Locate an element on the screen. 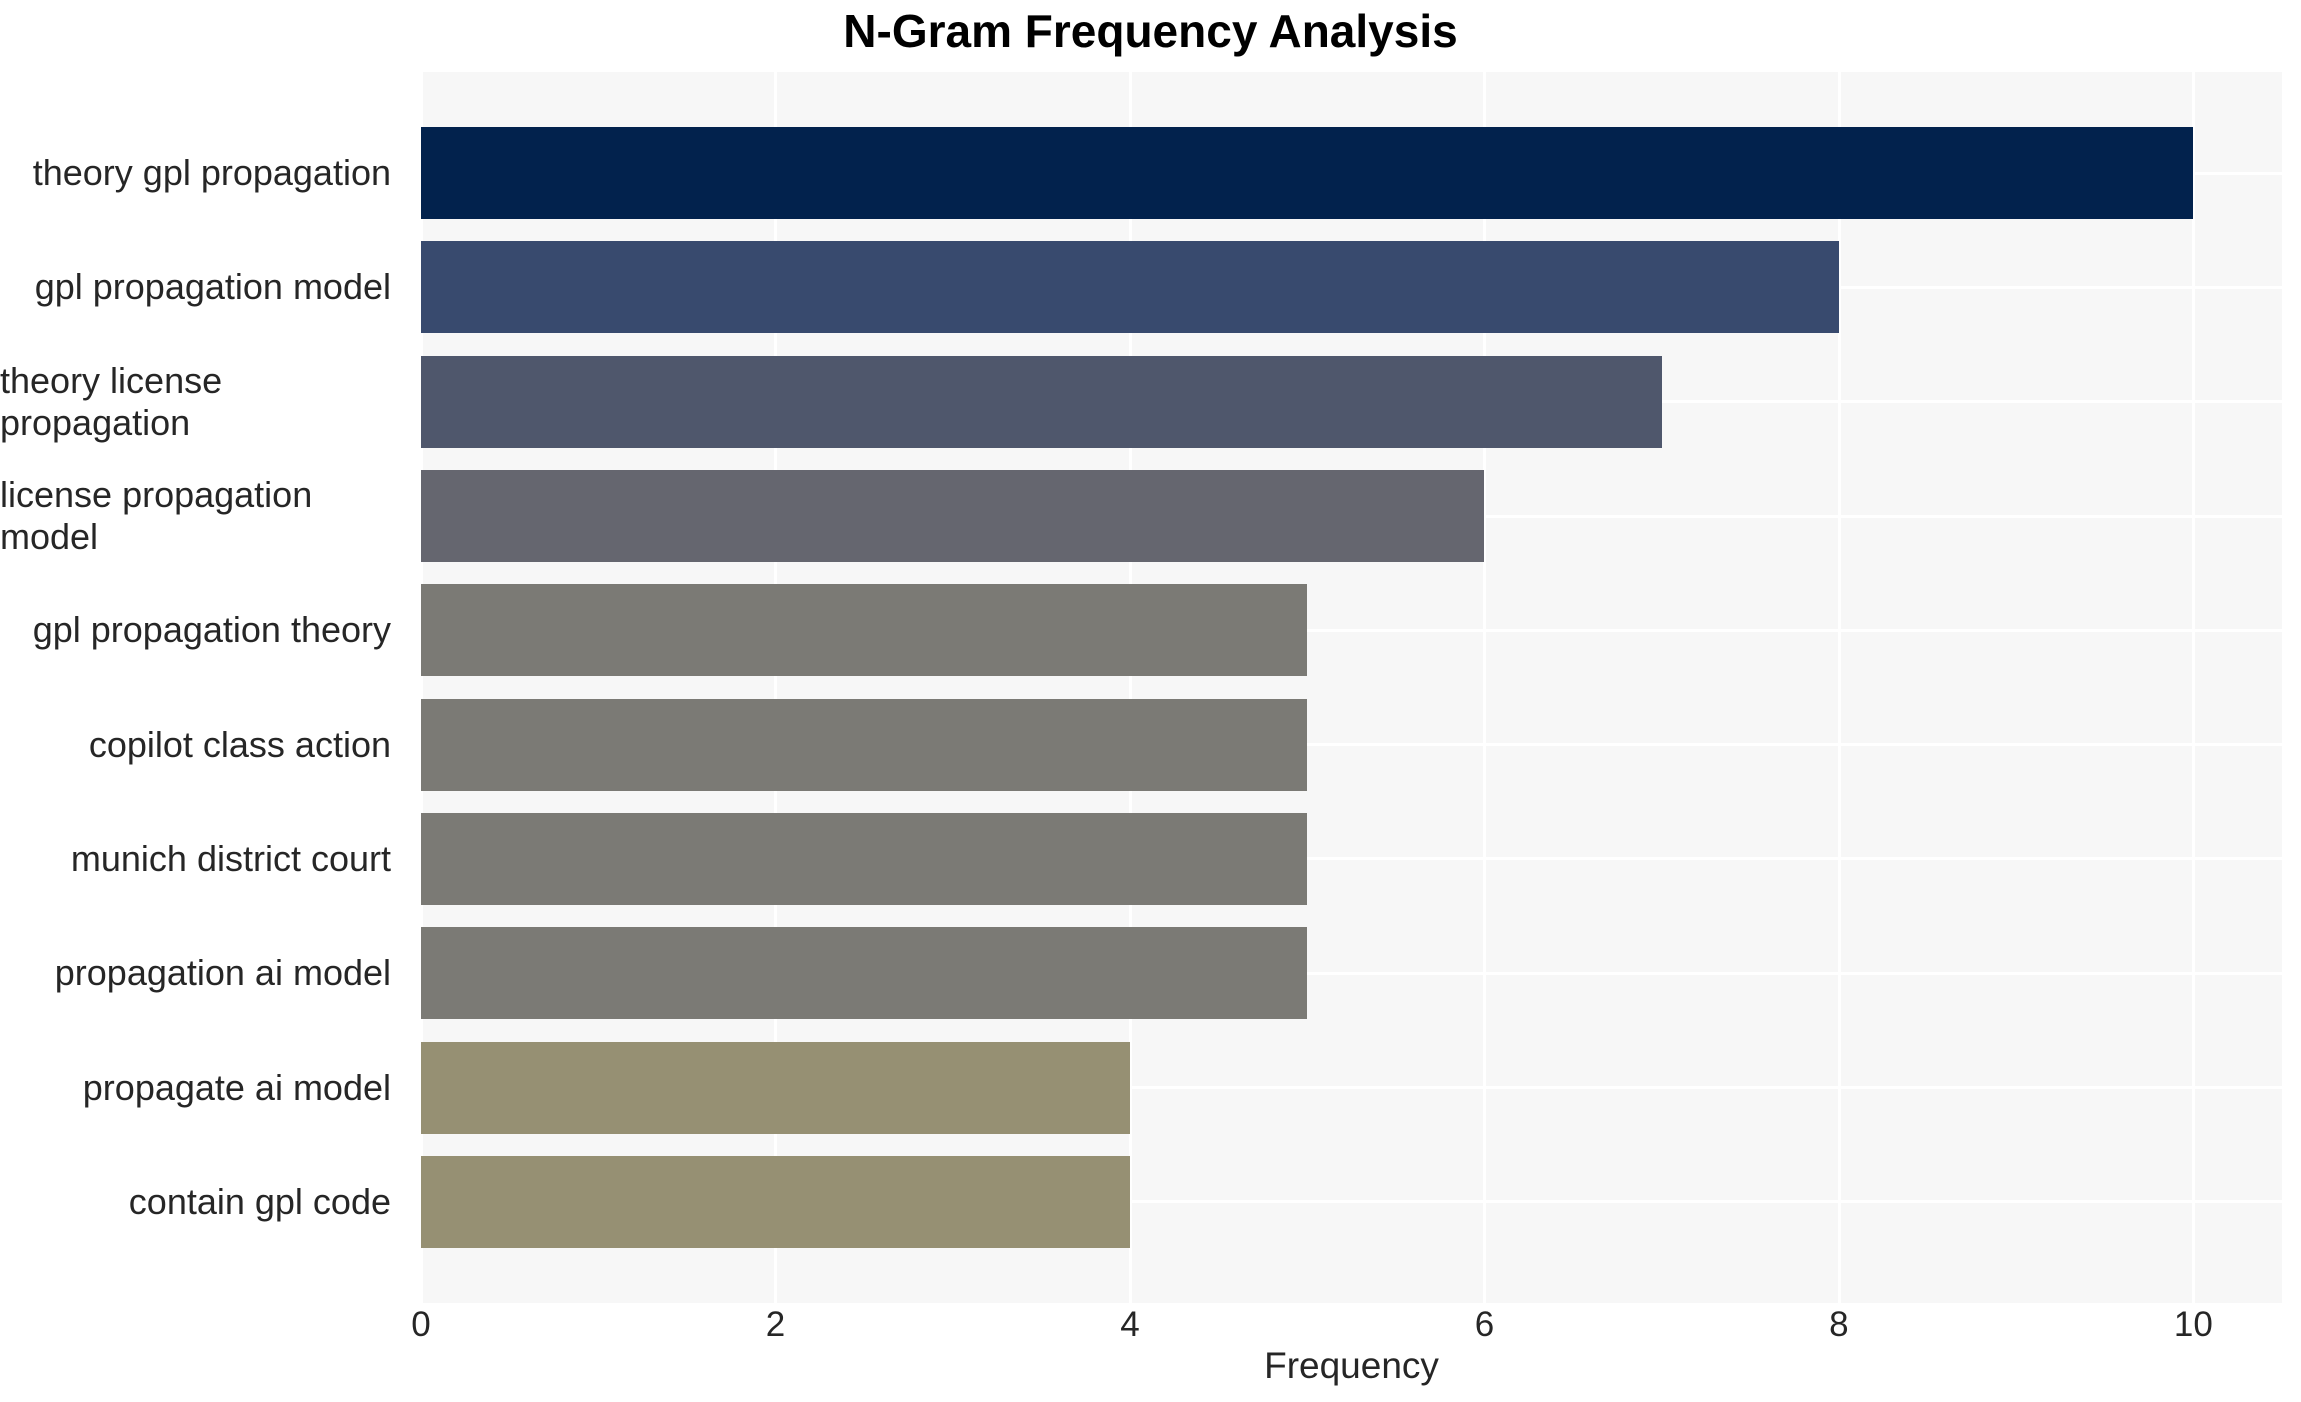 Image resolution: width=2301 pixels, height=1402 pixels. y-tick-label: contain gpl code is located at coordinates (259, 1201).